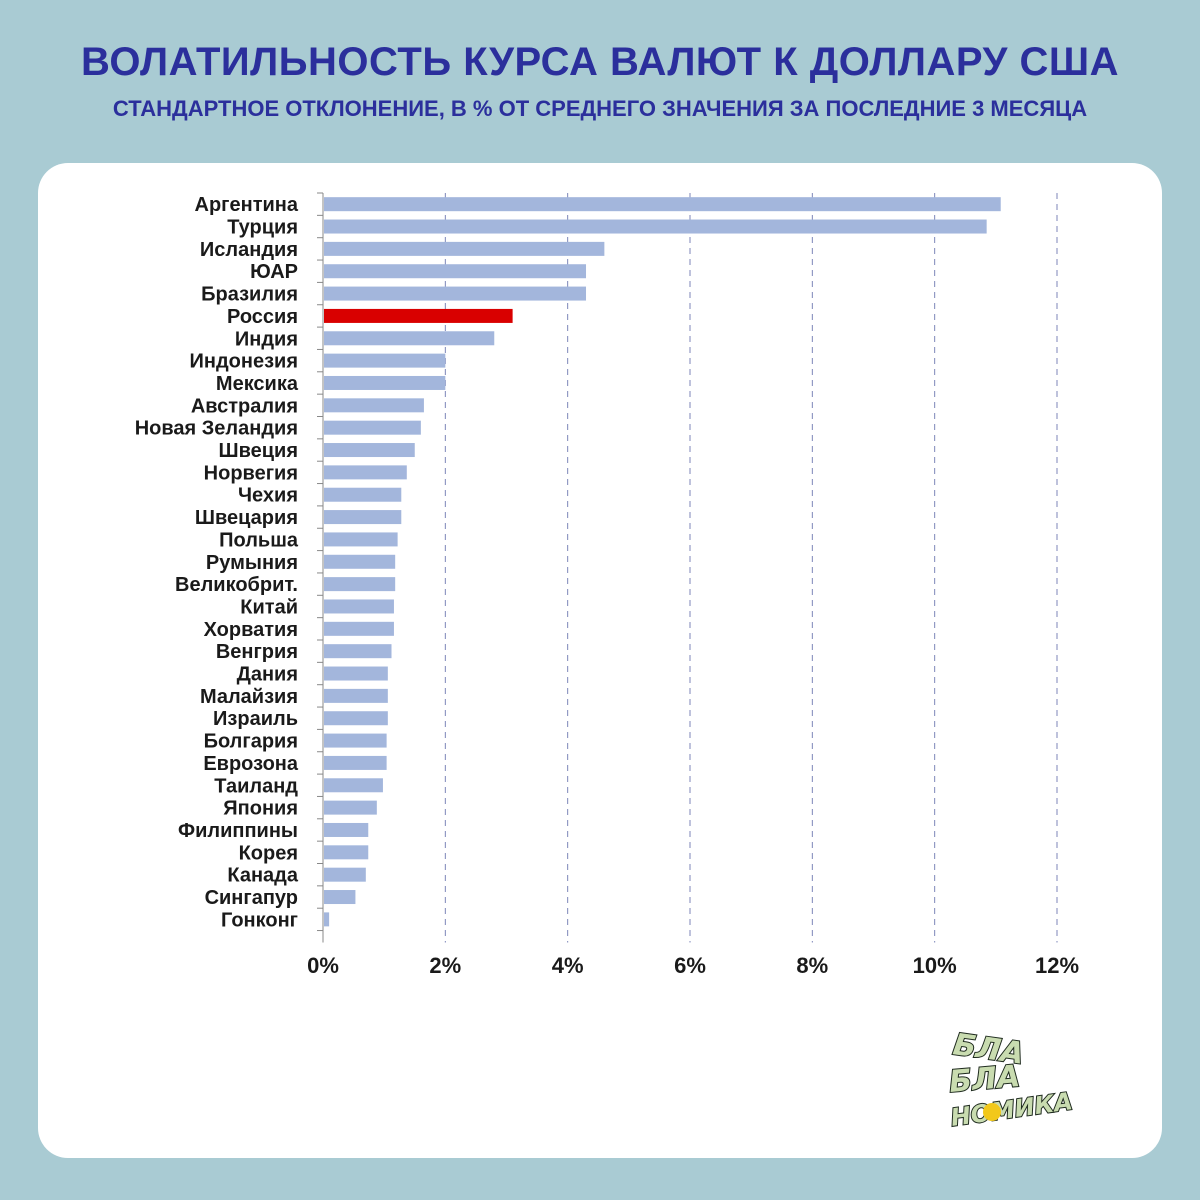 The image size is (1200, 1200). What do you see at coordinates (266, 339) in the screenshot?
I see `category-label: Индия` at bounding box center [266, 339].